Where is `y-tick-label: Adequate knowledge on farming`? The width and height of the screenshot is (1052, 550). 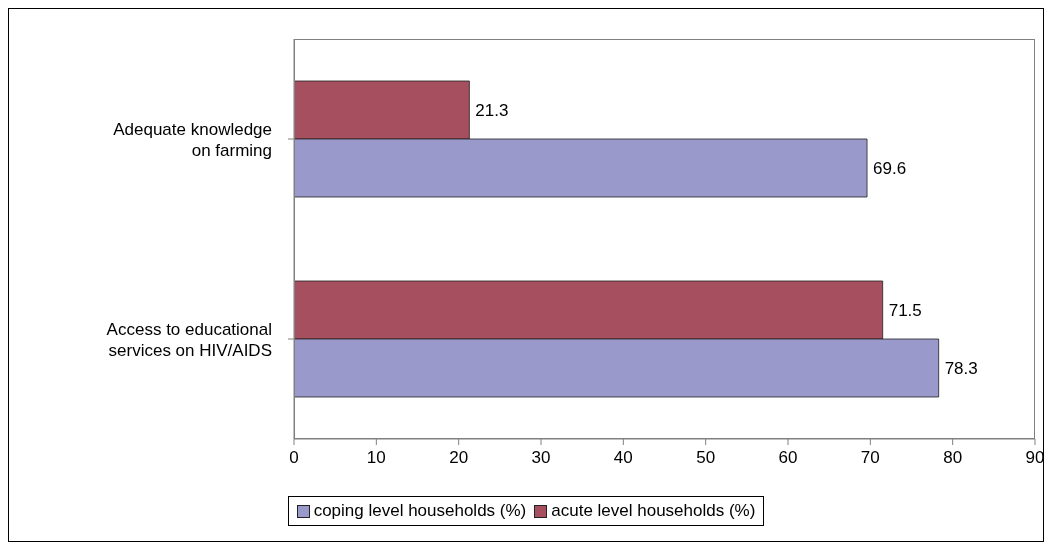
y-tick-label: Adequate knowledge on farming is located at coordinates (192, 139).